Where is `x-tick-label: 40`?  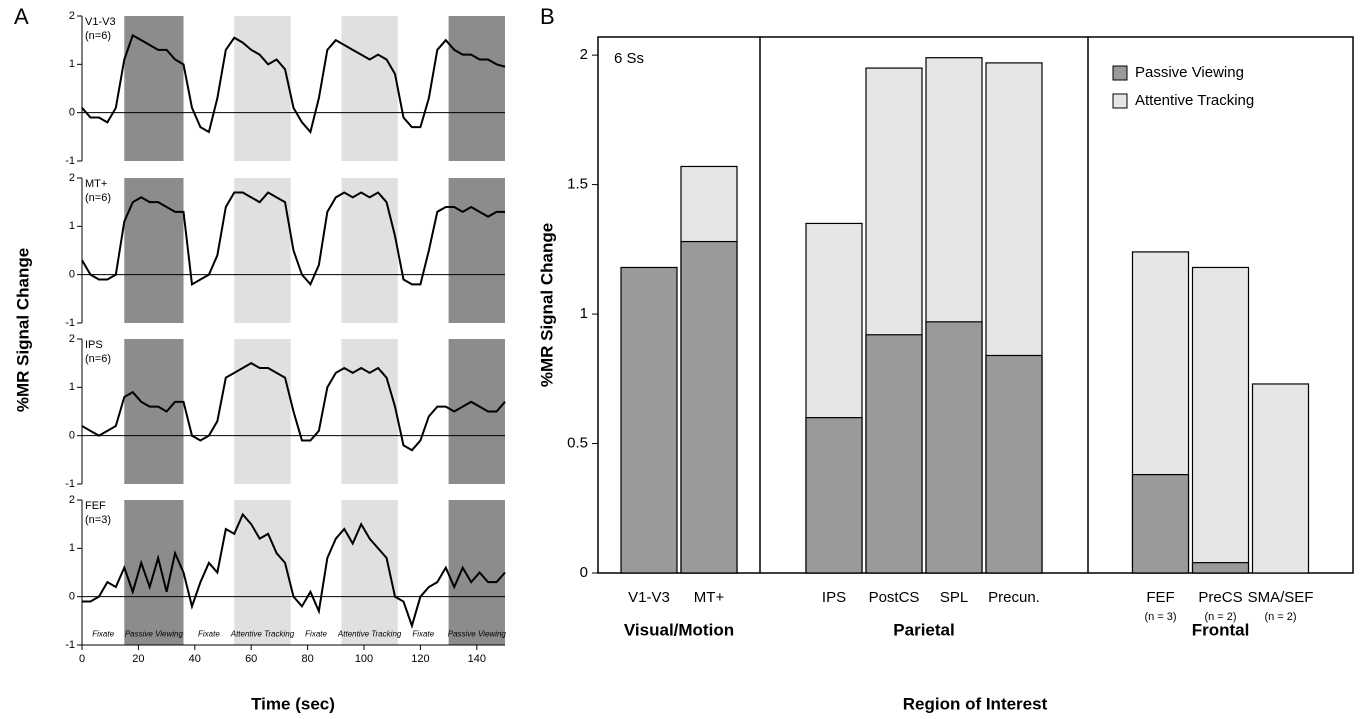
x-tick-label: 40 is located at coordinates (195, 659).